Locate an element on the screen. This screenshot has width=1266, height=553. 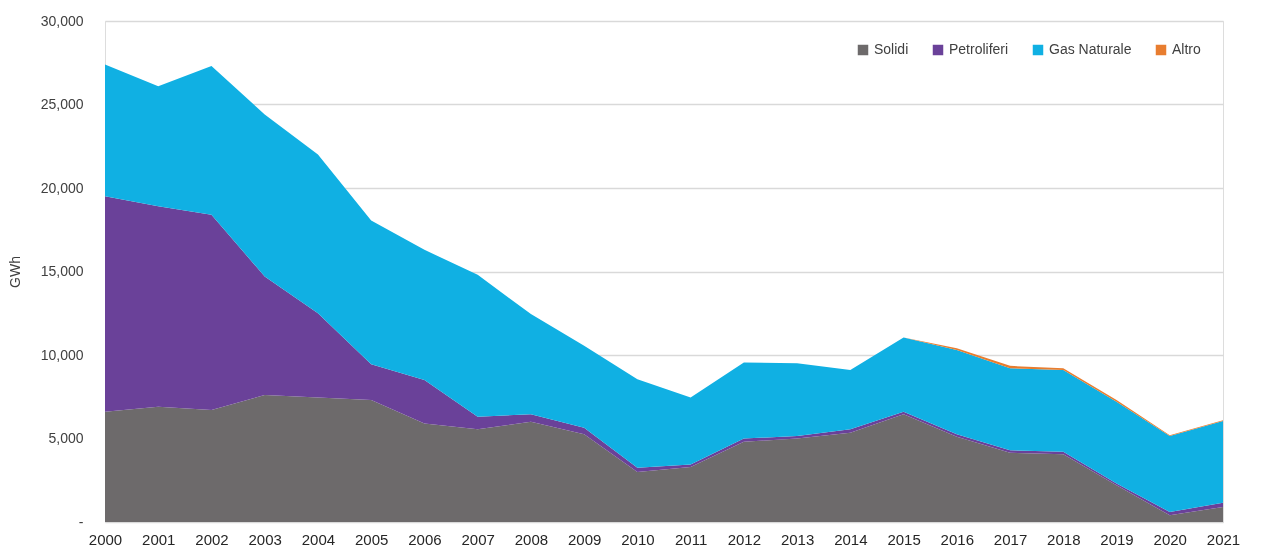
y-tick-label: 10,000 is located at coordinates (62, 354).